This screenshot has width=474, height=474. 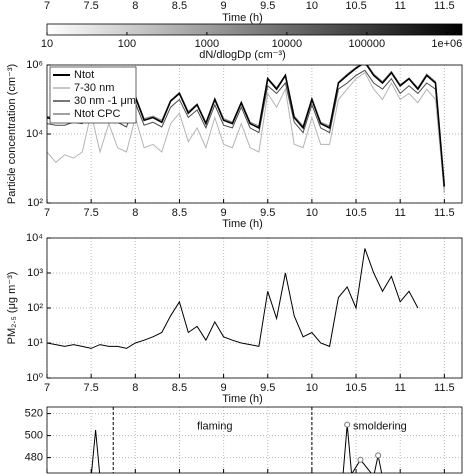 What do you see at coordinates (35, 343) in the screenshot?
I see `y-tick-label: 10¹` at bounding box center [35, 343].